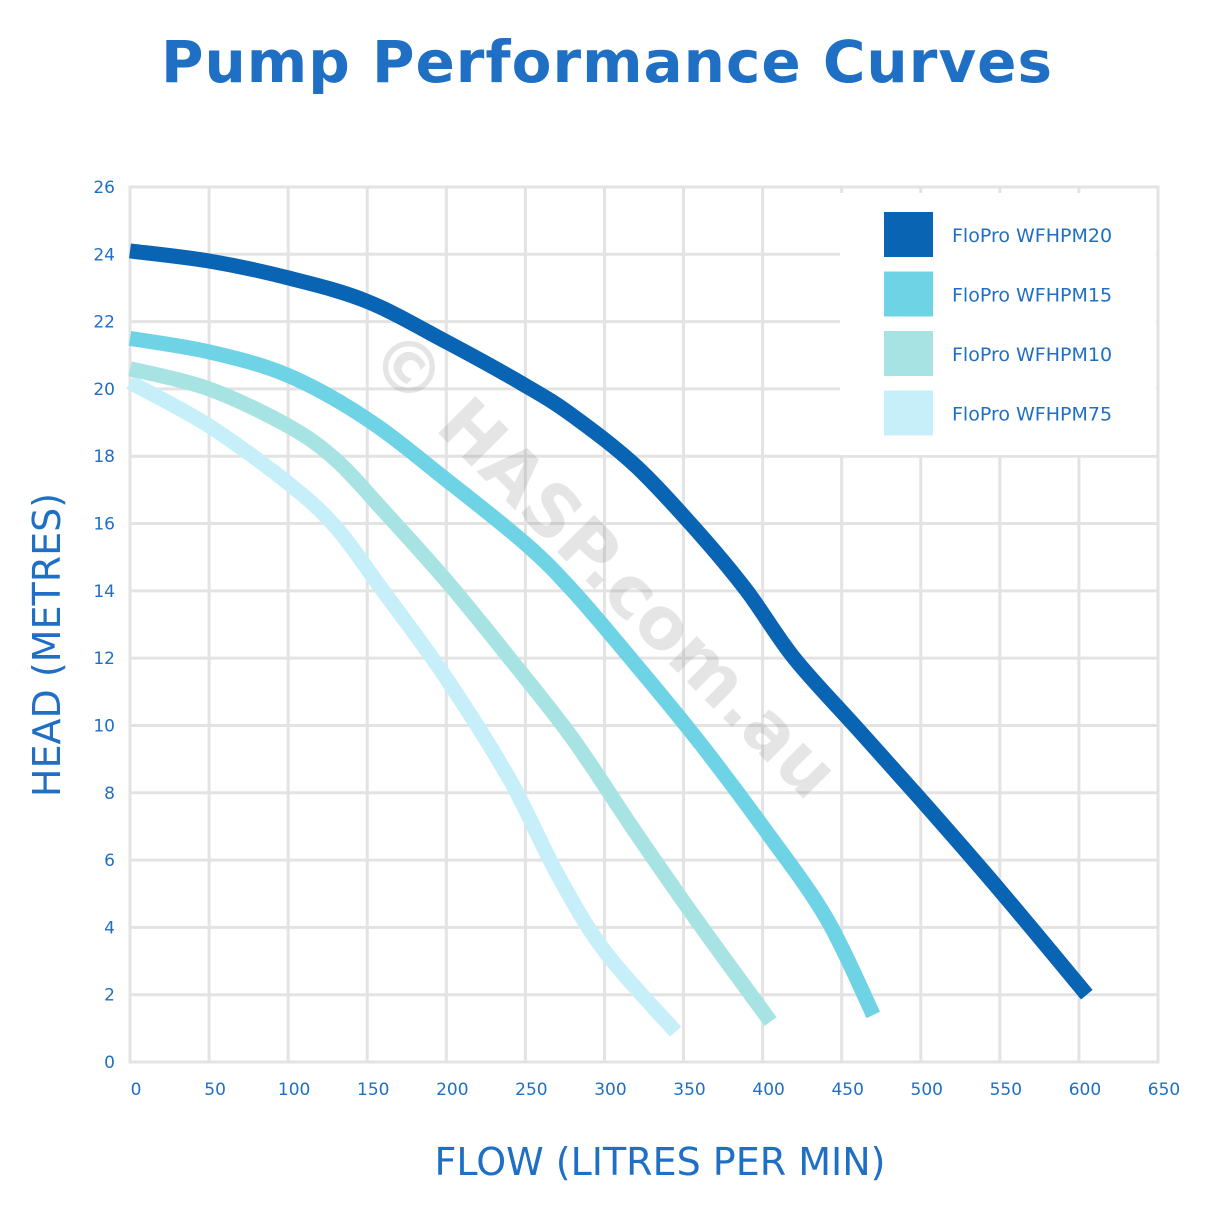 This screenshot has height=1214, width=1214. Describe the element at coordinates (294, 1090) in the screenshot. I see `x-tick-label-2: 100` at that location.